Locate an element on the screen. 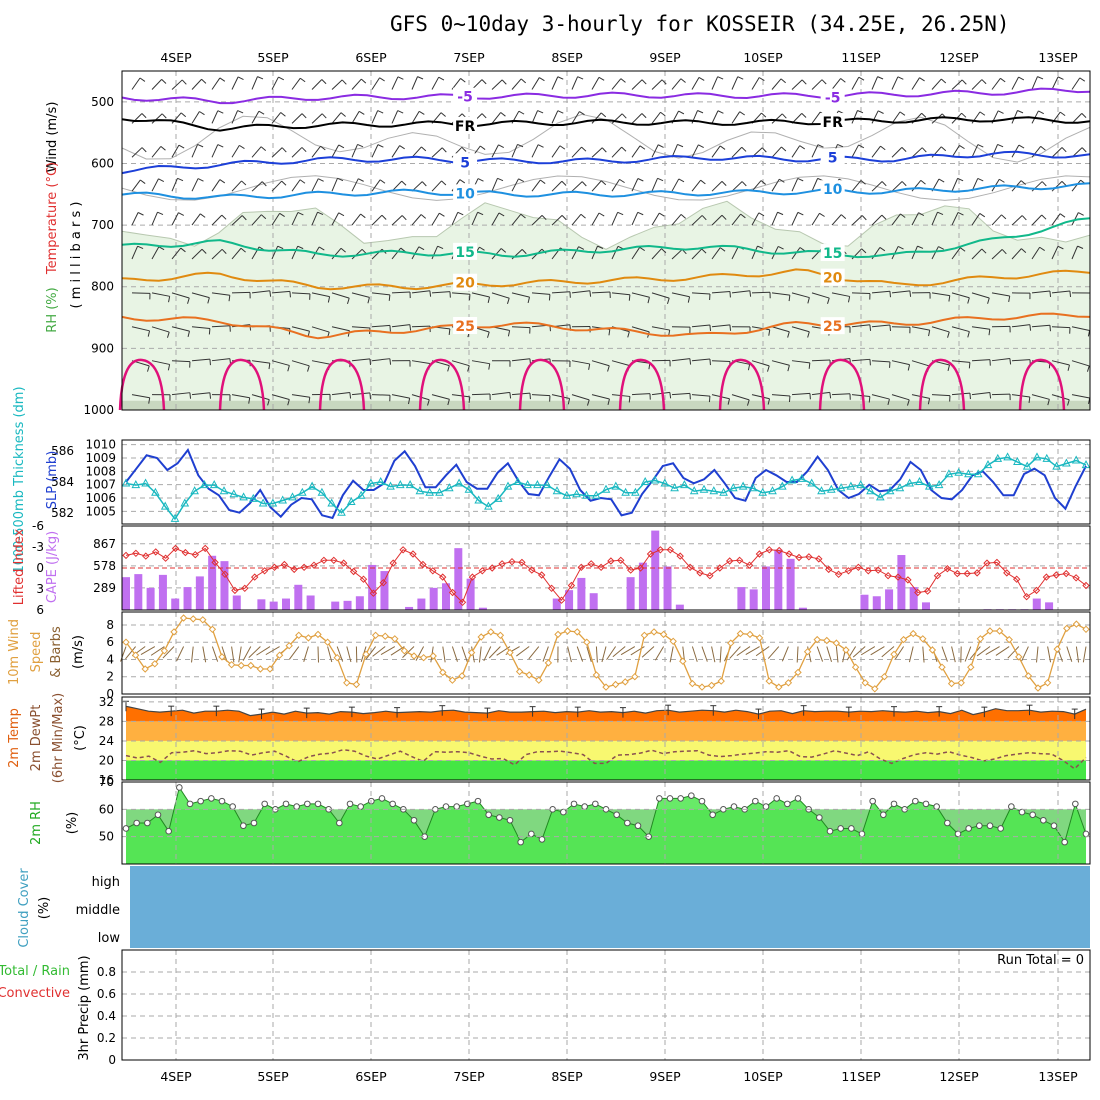  thickness-label: 1000-500mb Thickness (dm) is located at coordinates (19, 479).